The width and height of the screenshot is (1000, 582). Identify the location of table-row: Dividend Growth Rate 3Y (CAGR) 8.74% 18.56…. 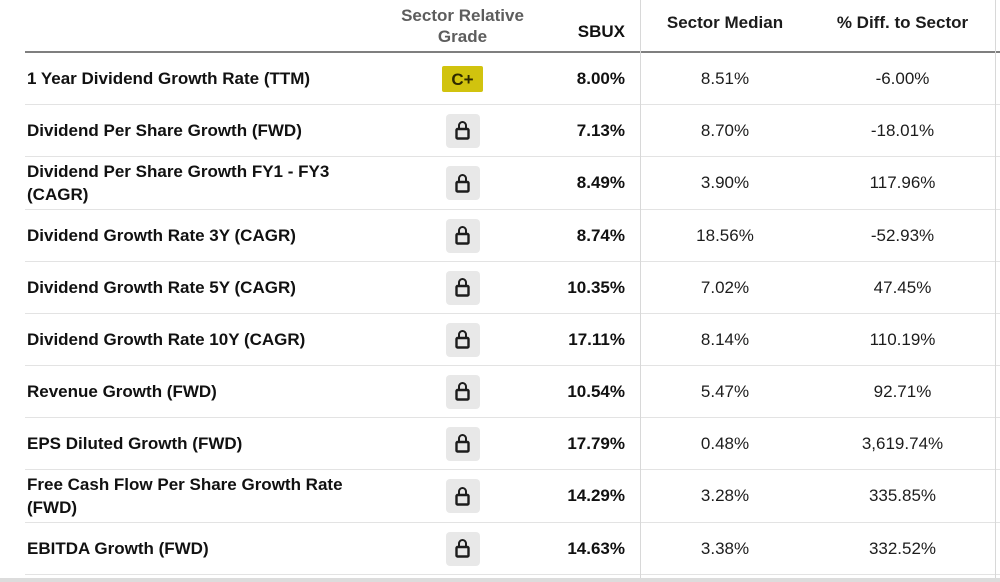
(512, 236).